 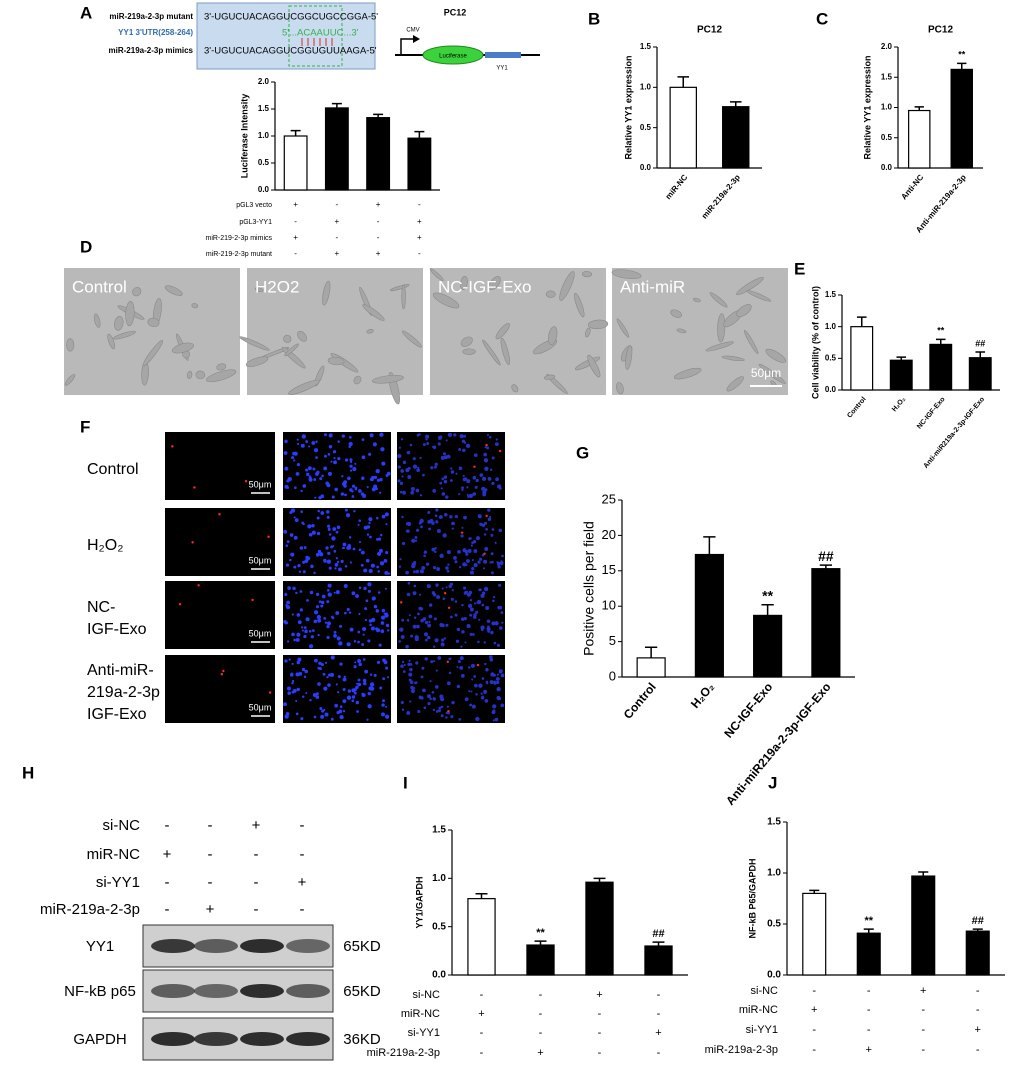 What do you see at coordinates (912, 187) in the screenshot?
I see `x-tick-label: Anti-NC` at bounding box center [912, 187].